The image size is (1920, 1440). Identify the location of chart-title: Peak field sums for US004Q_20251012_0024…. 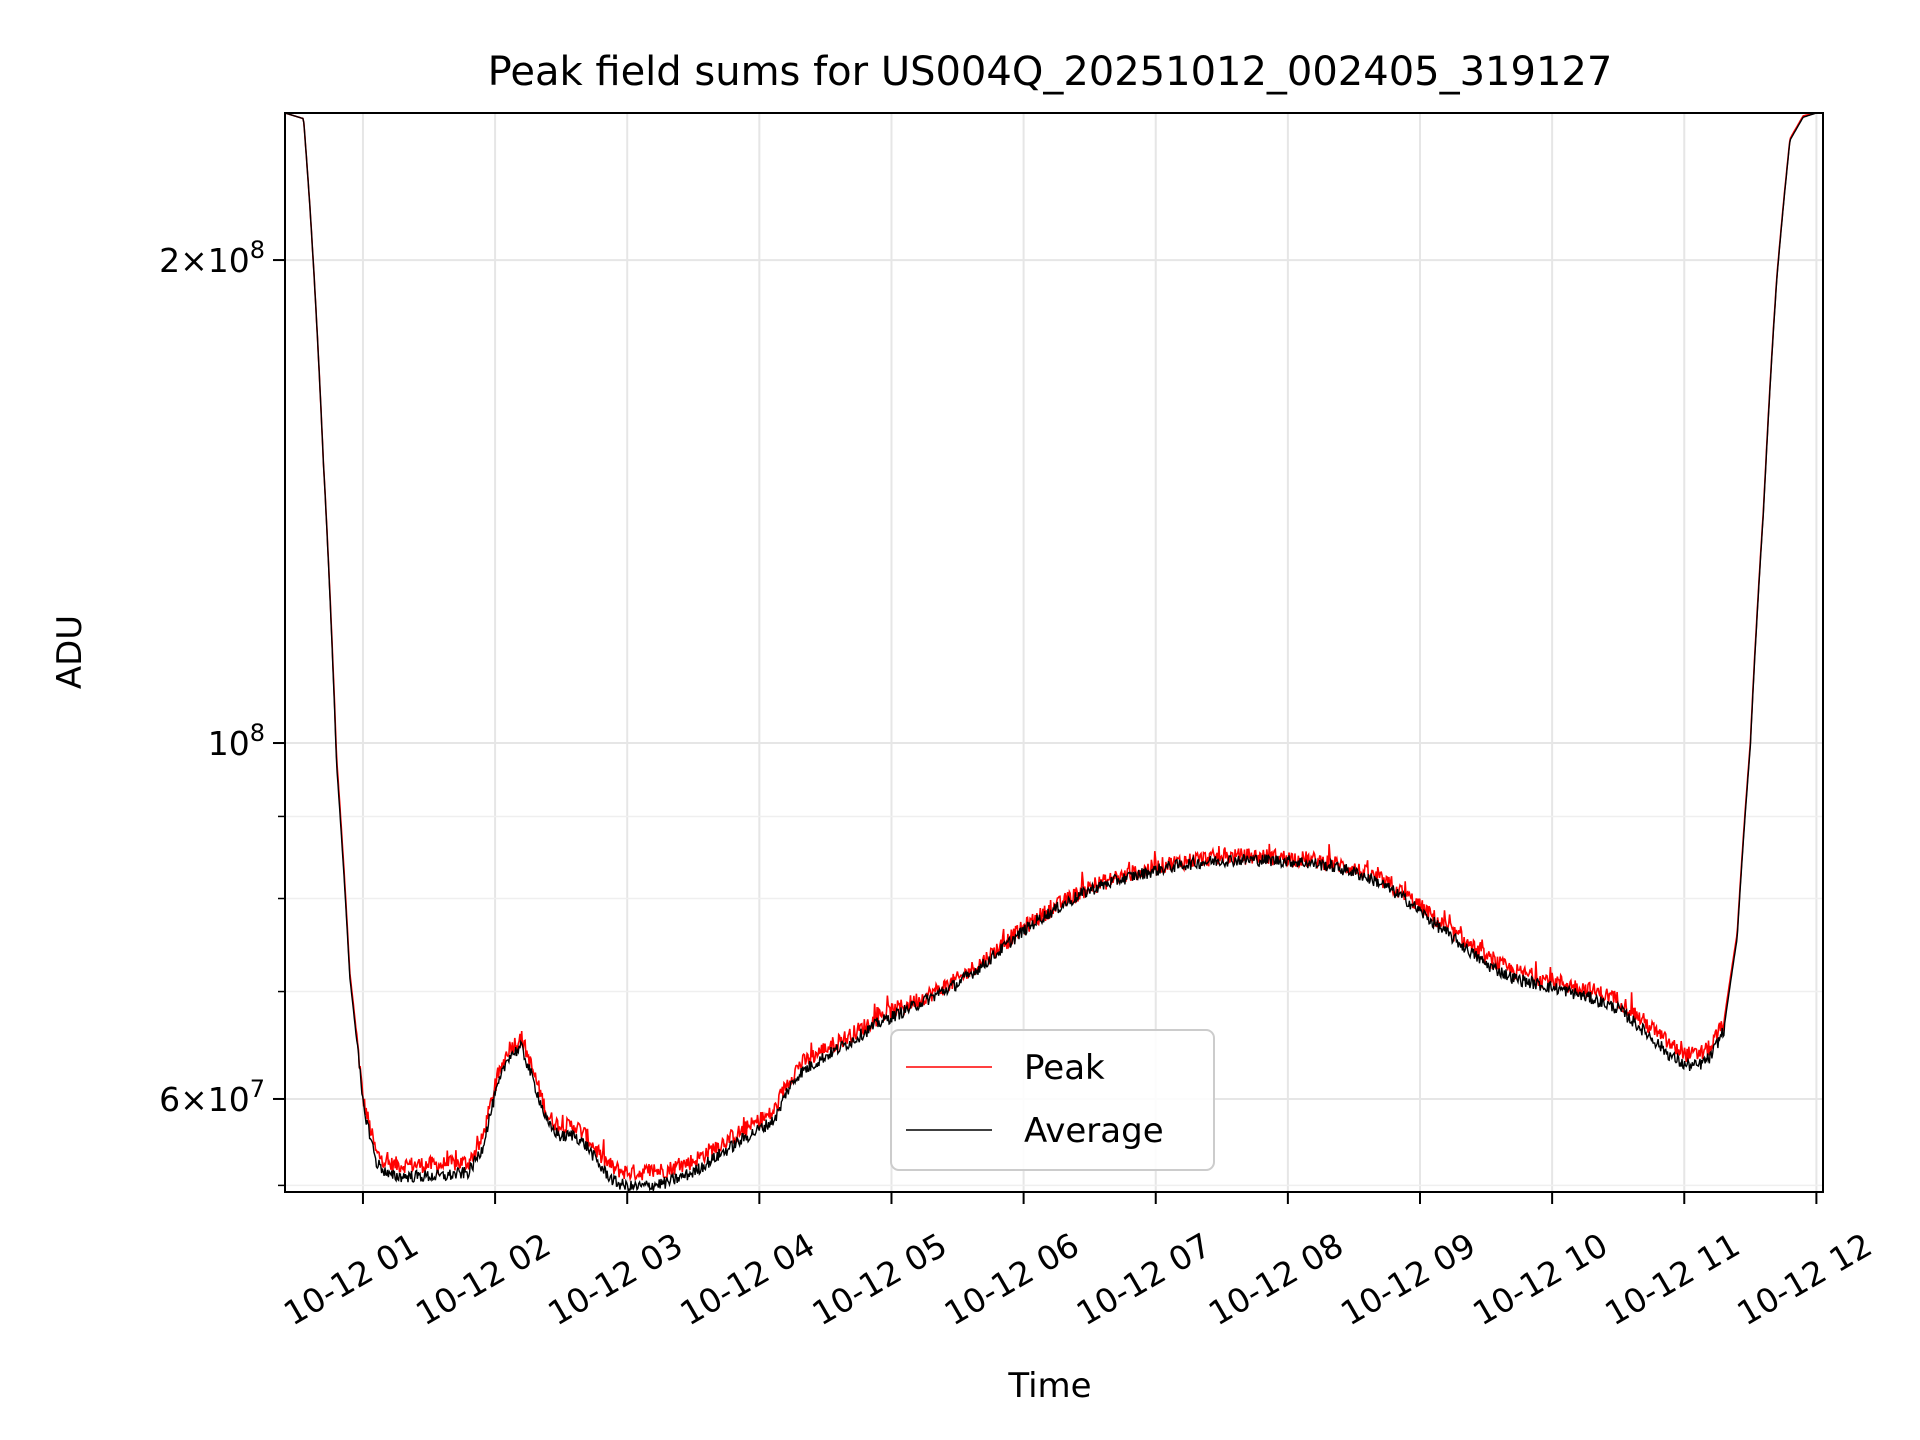
(1050, 72).